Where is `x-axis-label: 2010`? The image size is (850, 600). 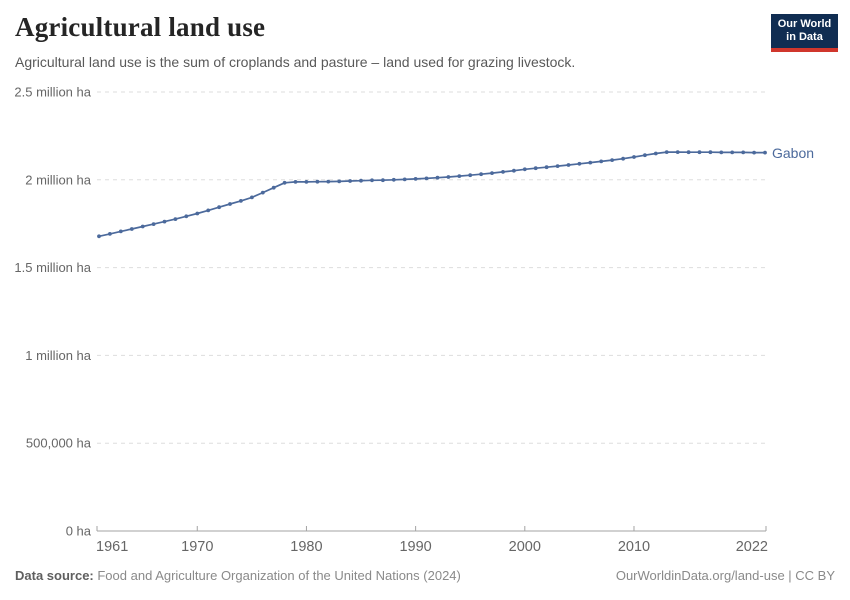 x-axis-label: 2010 is located at coordinates (634, 547).